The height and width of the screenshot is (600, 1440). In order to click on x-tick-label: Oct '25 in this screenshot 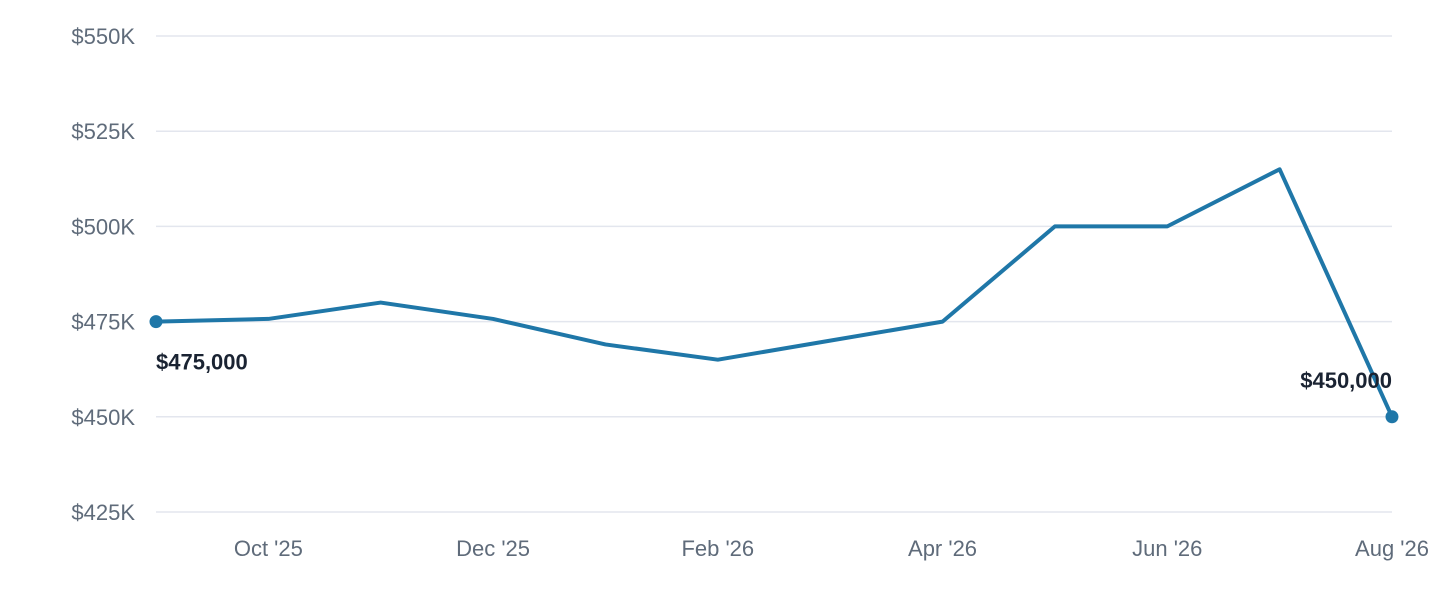, I will do `click(268, 548)`.